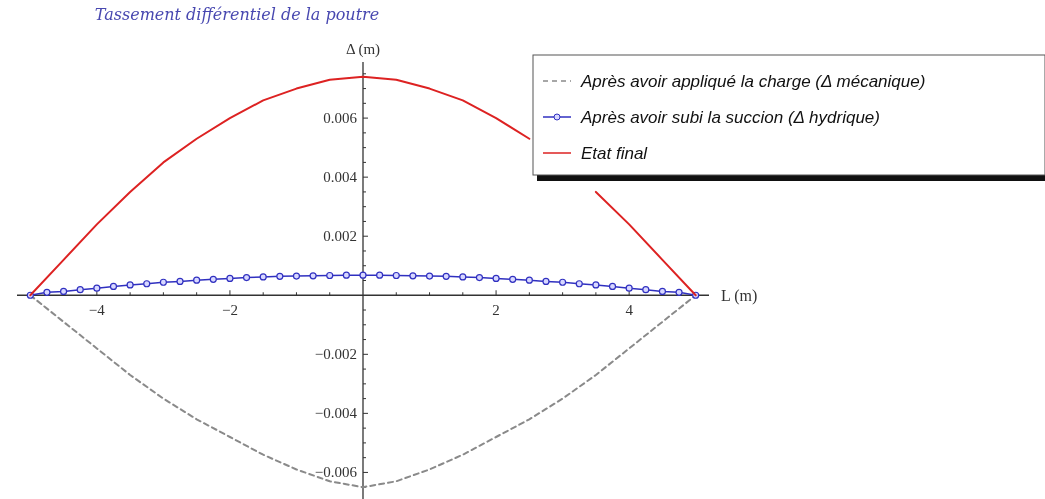 The width and height of the screenshot is (1045, 499). Describe the element at coordinates (730, 117) in the screenshot. I see `legend-label: Après avoir subi la succion (Δ hydrique)` at that location.